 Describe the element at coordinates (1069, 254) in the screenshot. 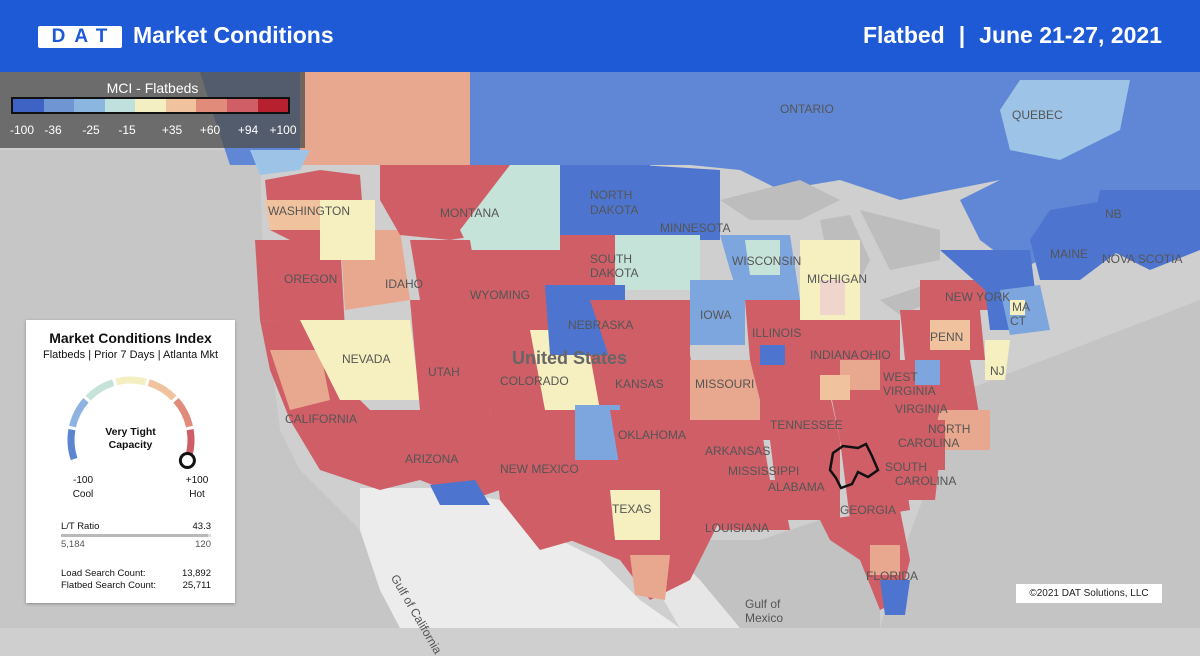

I see `label-maine: MAINE` at that location.